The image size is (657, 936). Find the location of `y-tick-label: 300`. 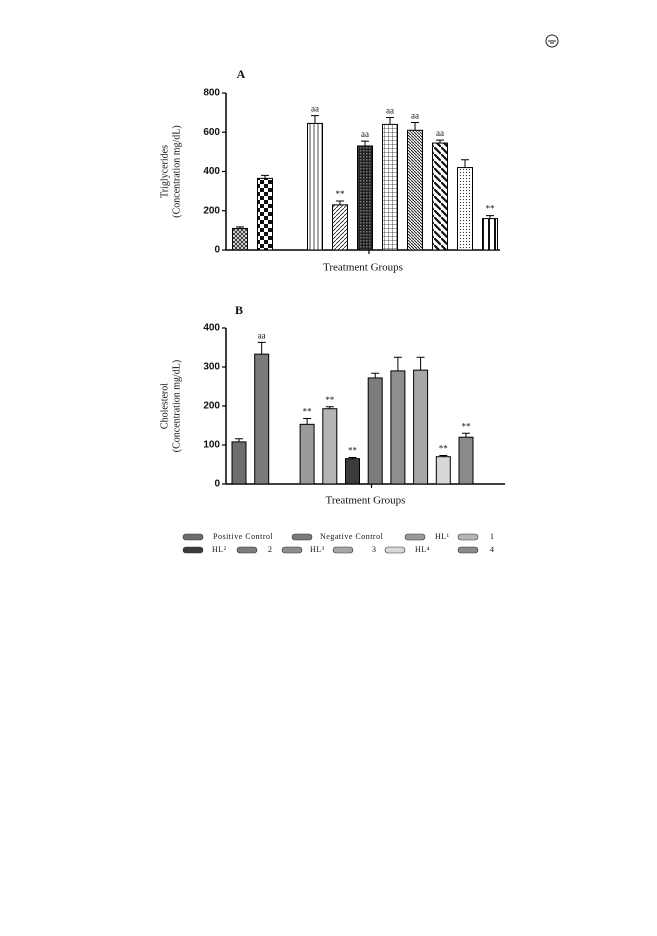

y-tick-label: 300 is located at coordinates (211, 367).